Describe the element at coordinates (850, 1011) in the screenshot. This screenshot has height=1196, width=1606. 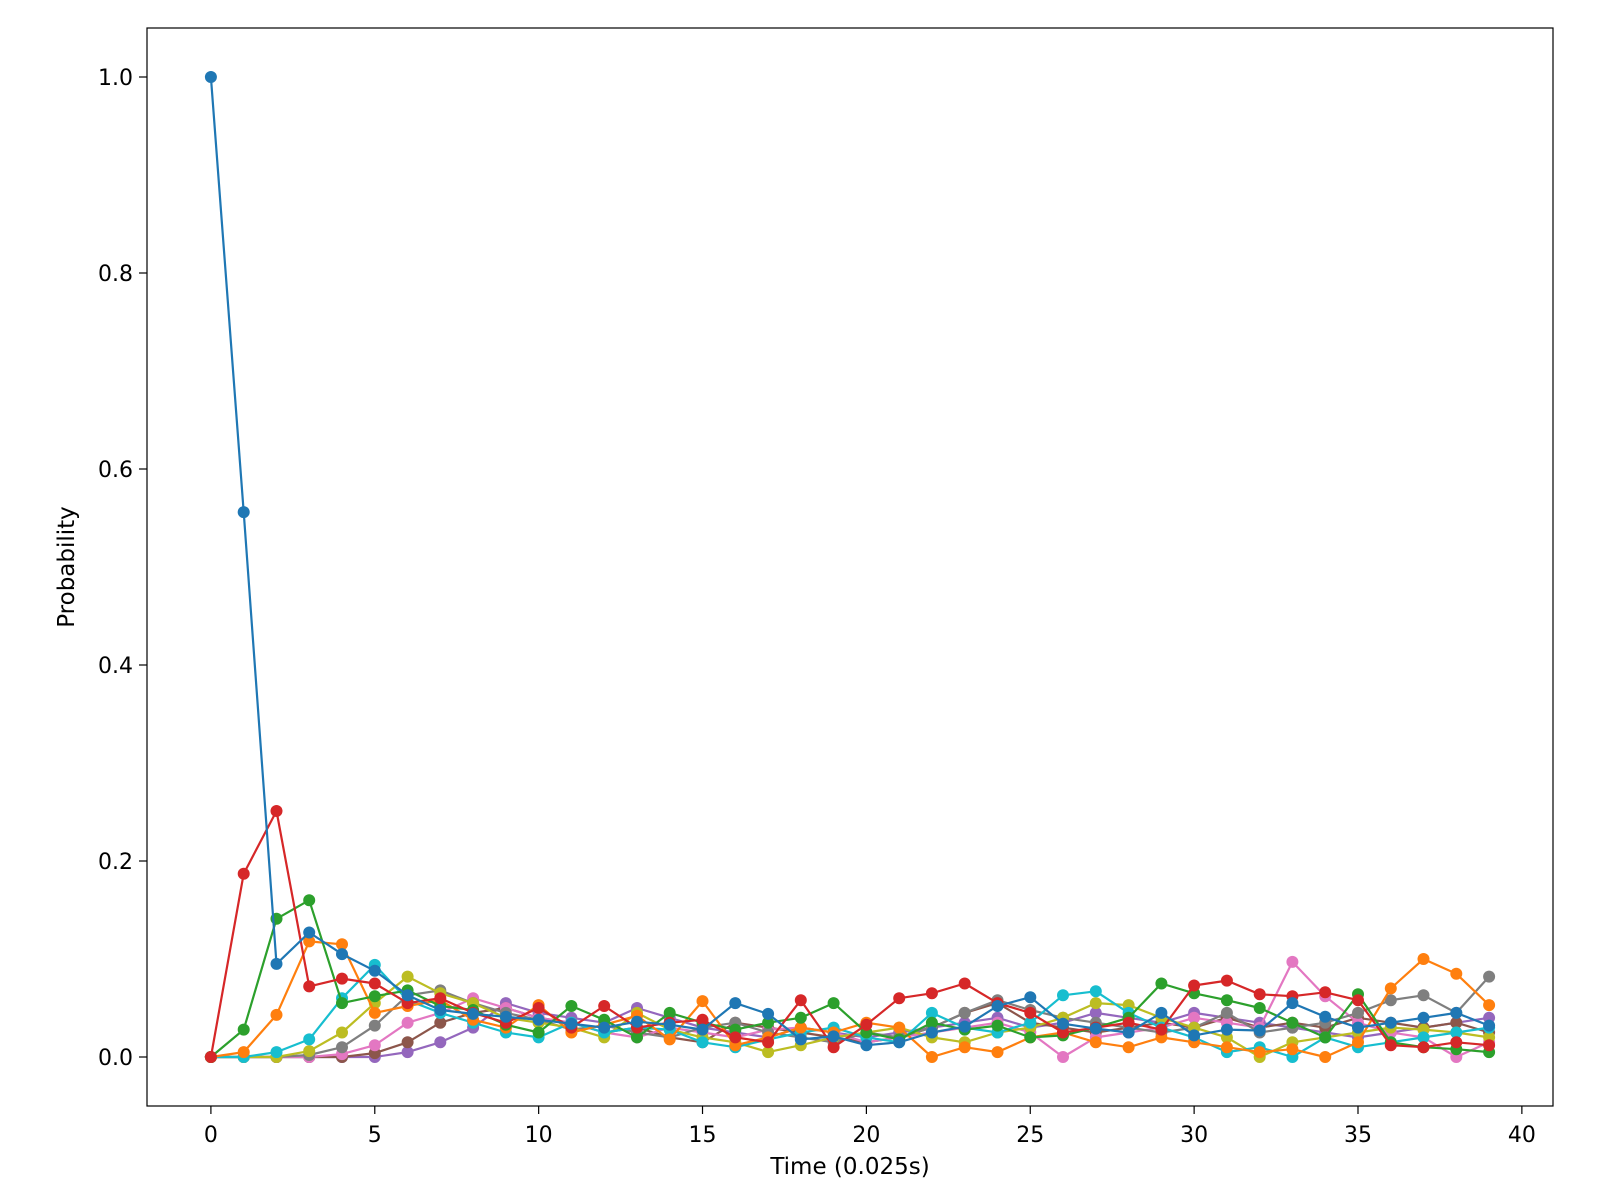
I see `series-4-line` at that location.